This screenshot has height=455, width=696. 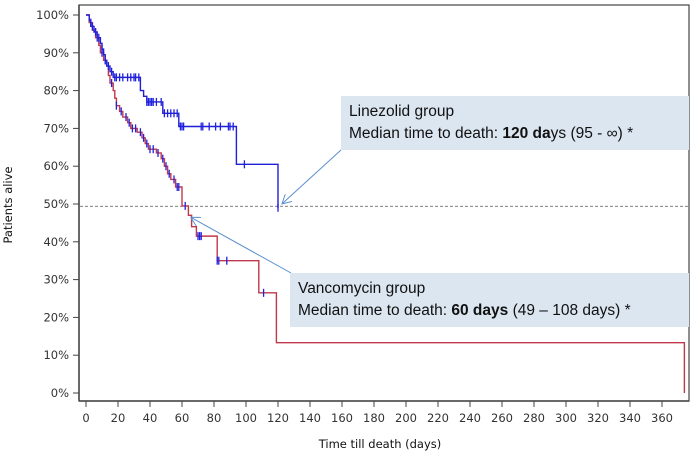 I want to click on y-tick-label: 10%, so click(x=56, y=355).